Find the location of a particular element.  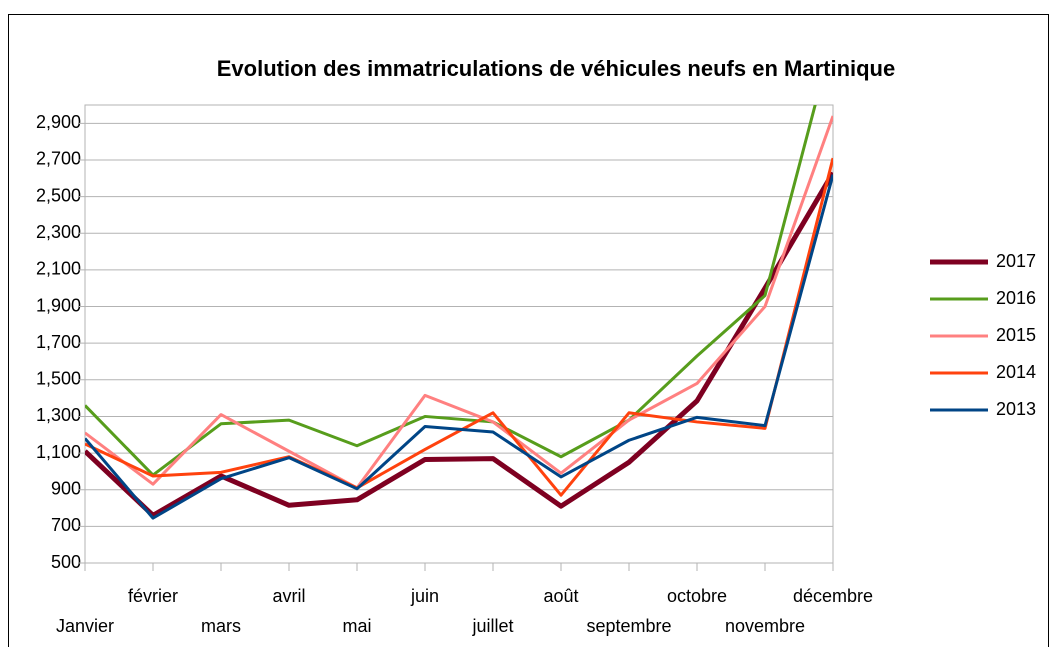

legend-label: 2015 is located at coordinates (1016, 335).